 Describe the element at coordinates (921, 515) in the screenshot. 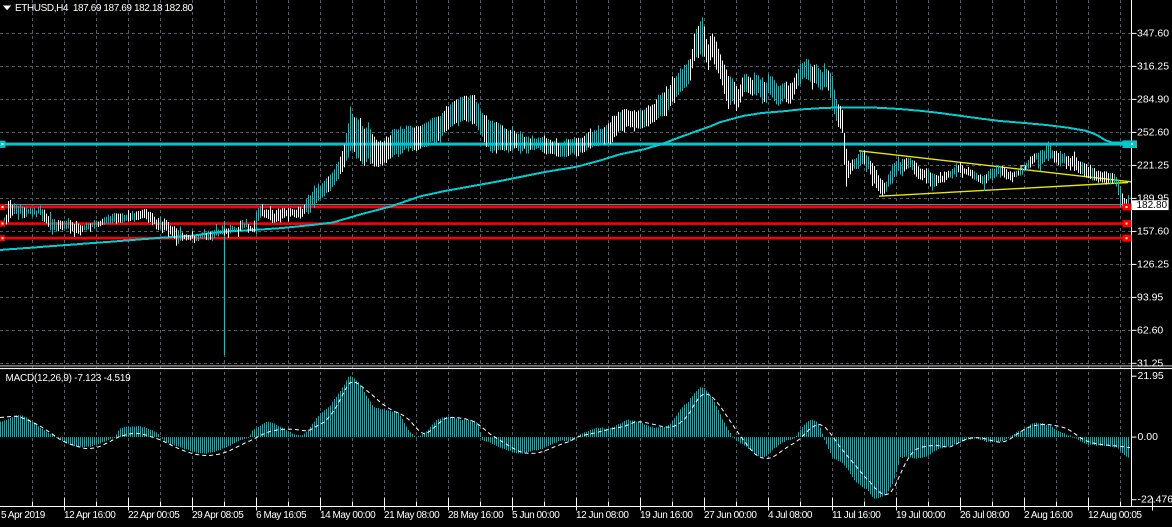

I see `svg-text: 19 Jul 00:00` at that location.